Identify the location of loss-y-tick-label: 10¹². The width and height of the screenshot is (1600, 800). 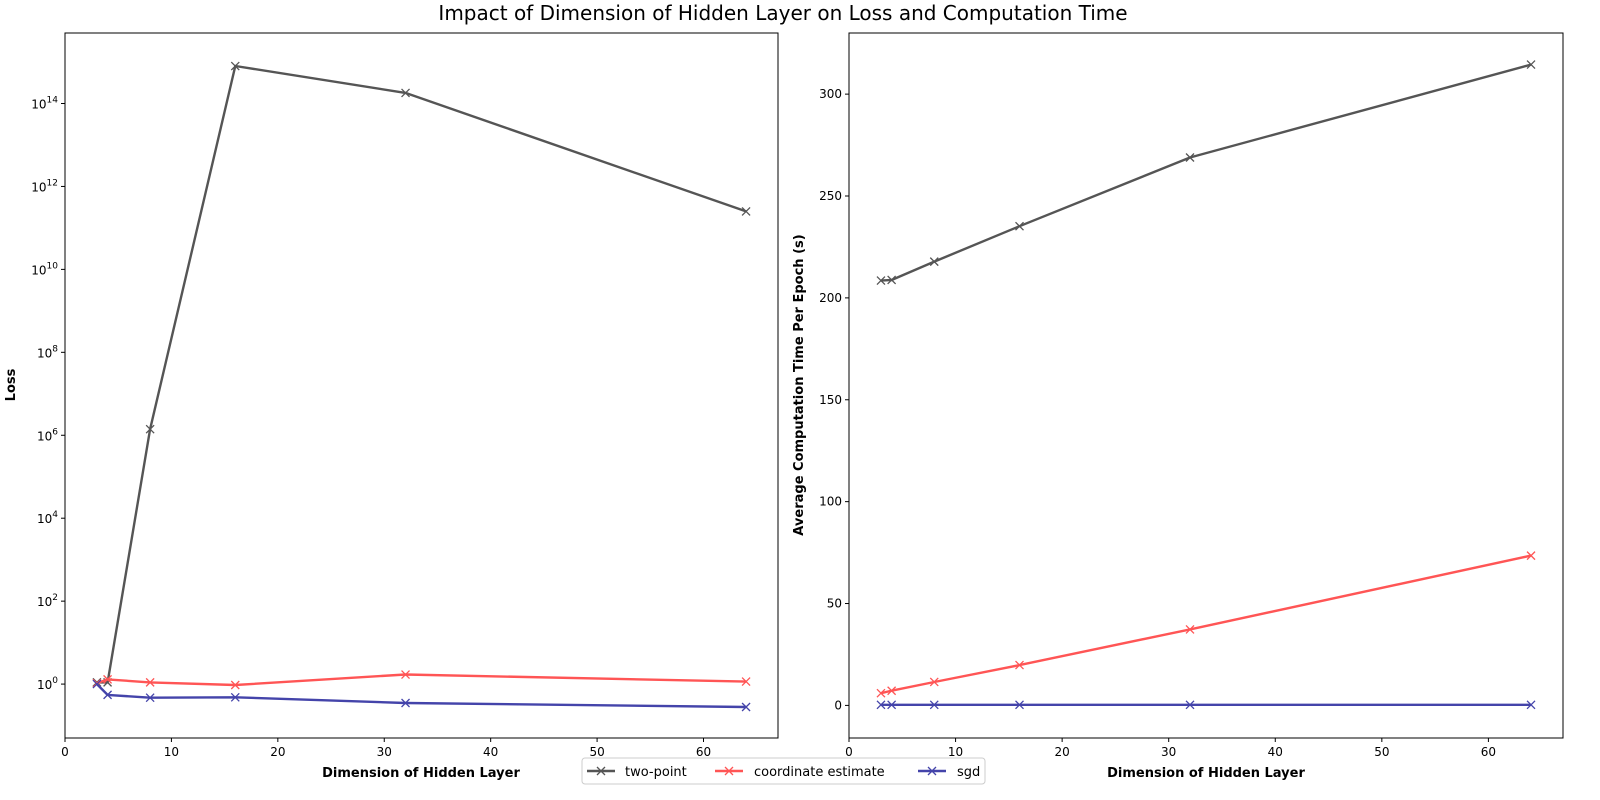
(44, 186).